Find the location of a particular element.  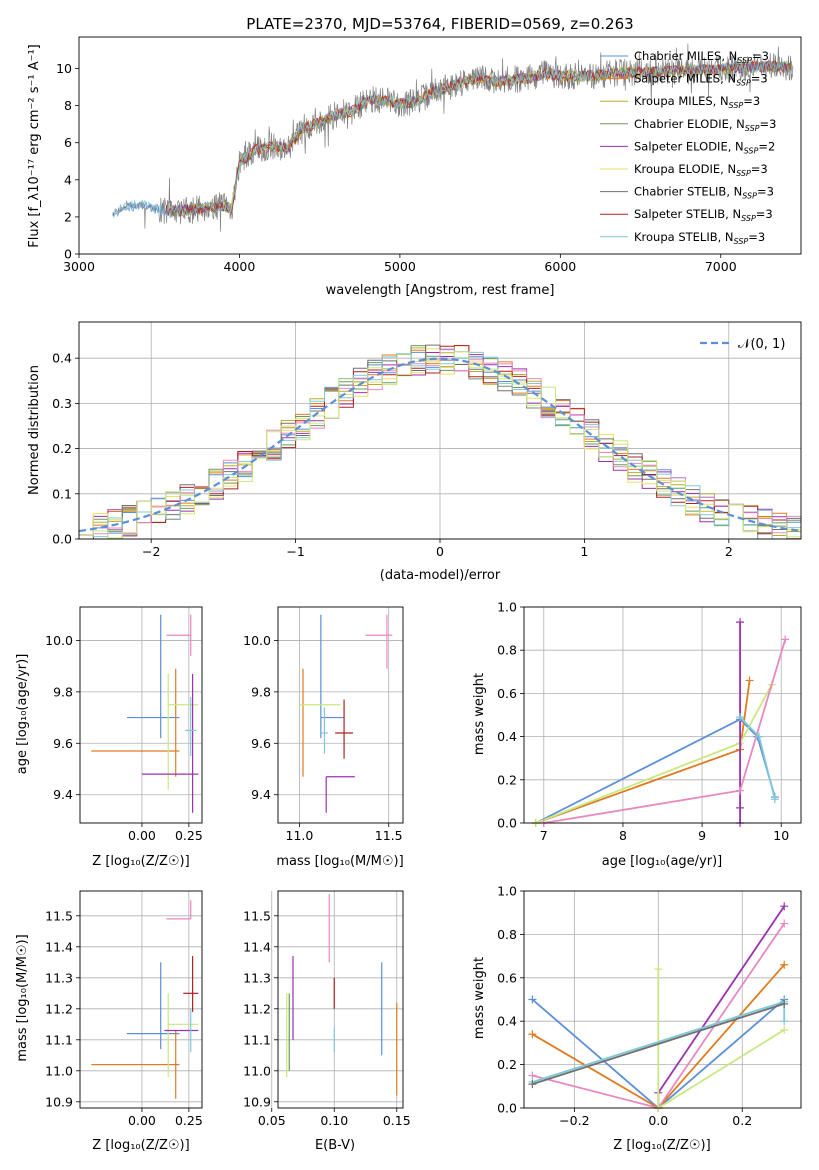

legend-label: Kroupa MILES, NSSP=3 is located at coordinates (697, 102).